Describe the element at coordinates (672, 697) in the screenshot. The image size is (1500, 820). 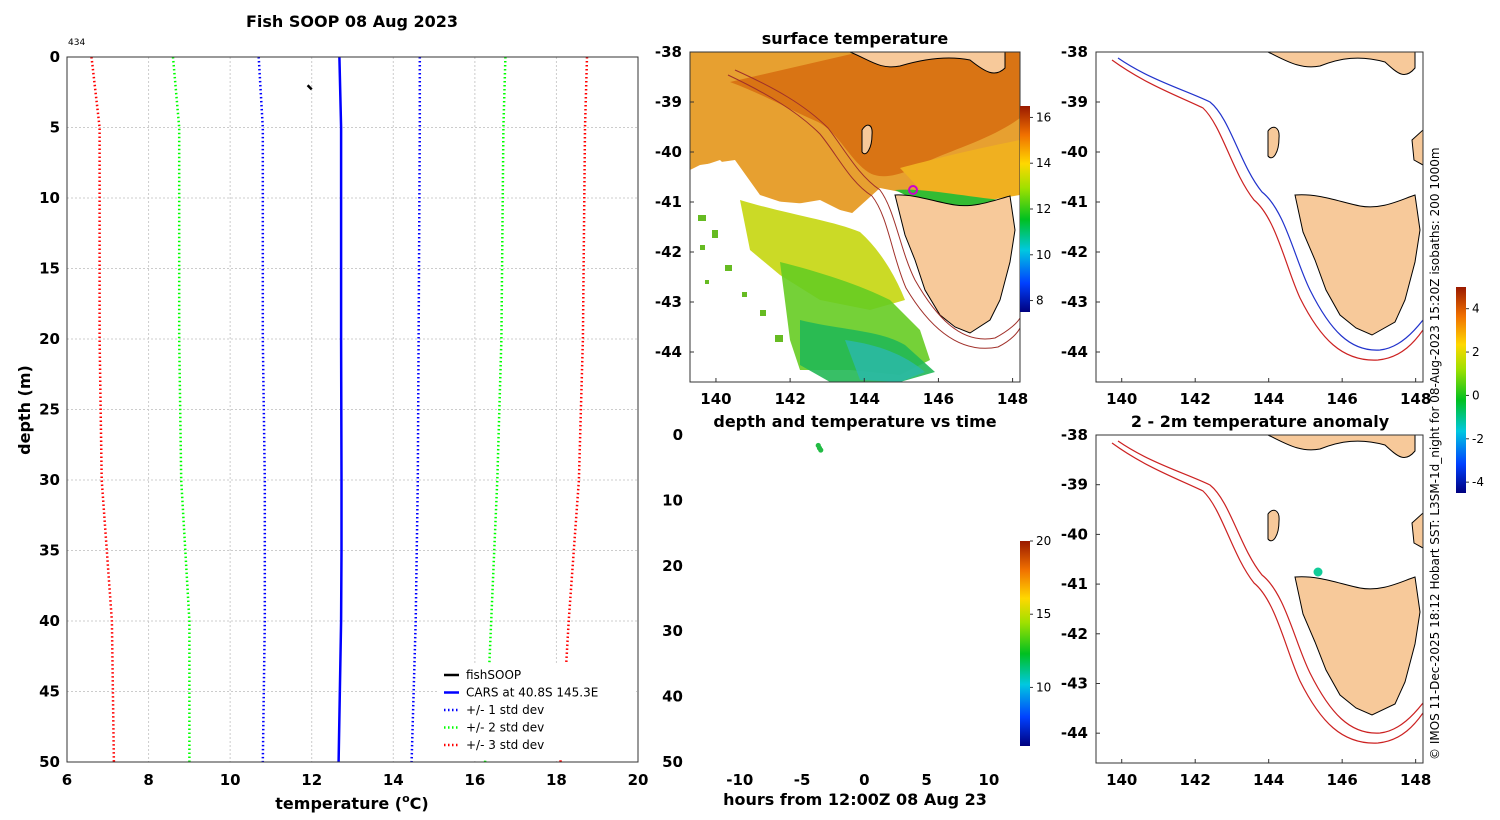
I see `timeseries-y-tick: 40` at that location.